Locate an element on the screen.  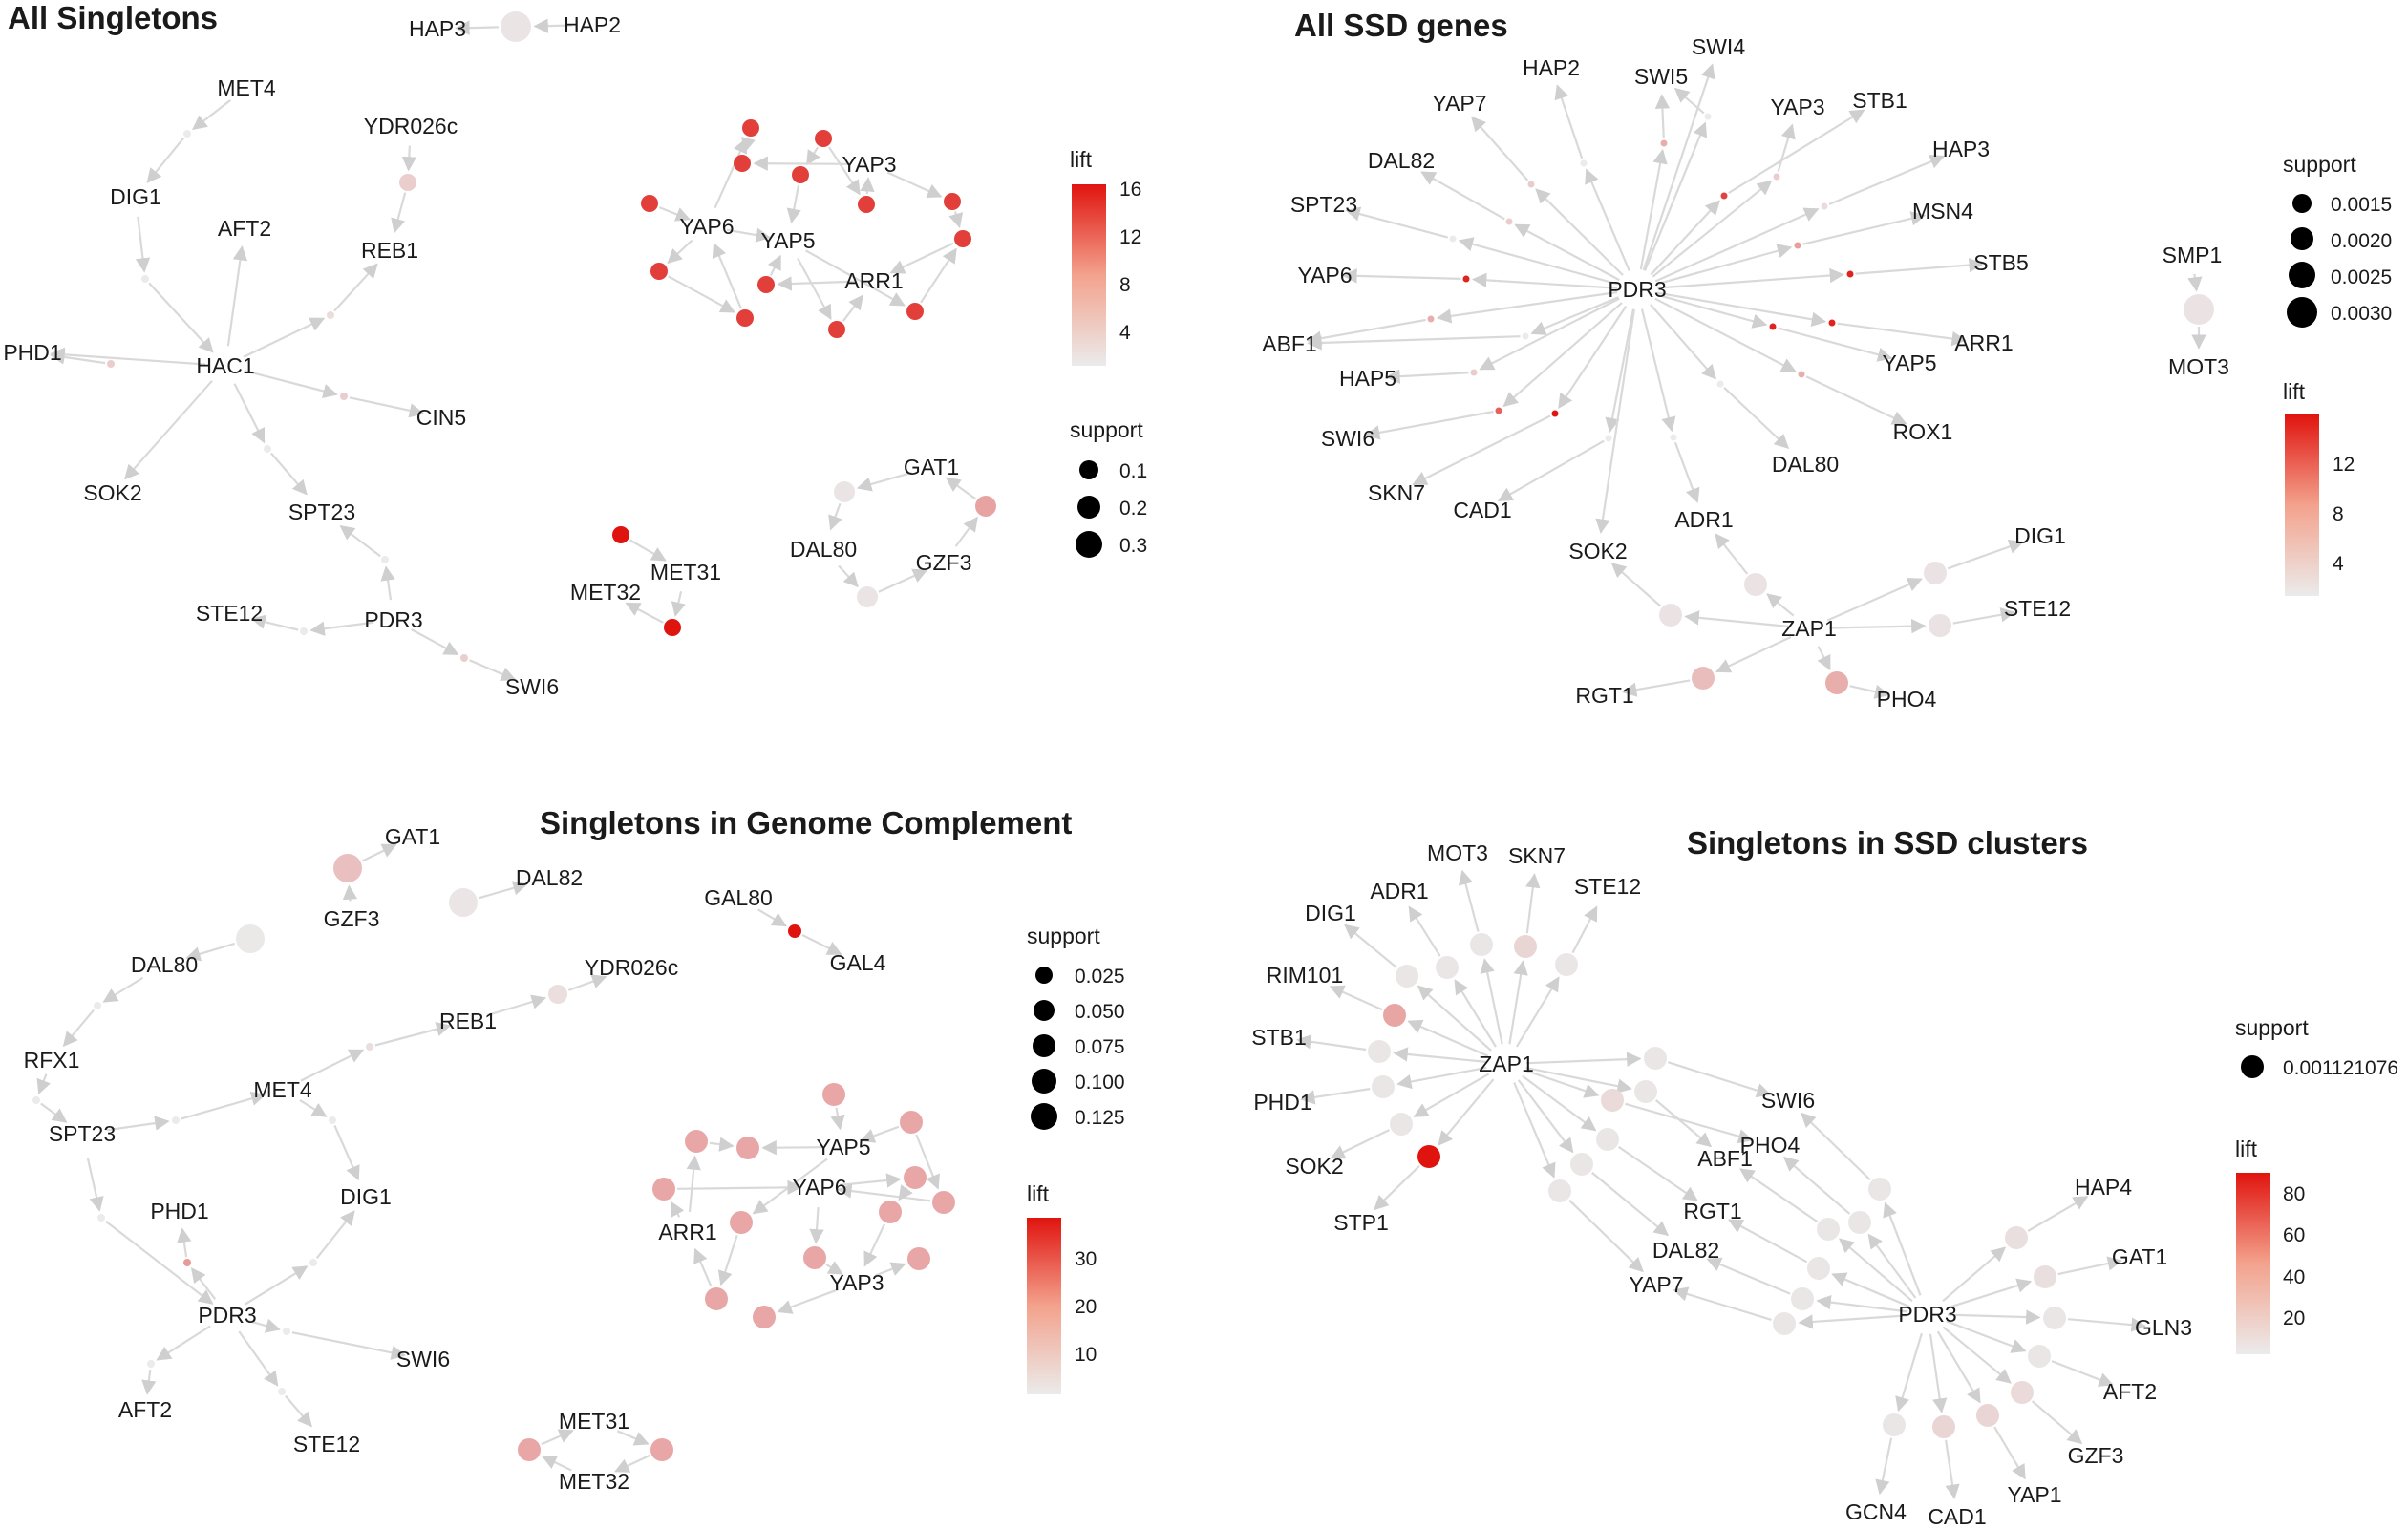
gene-label-gcn4: GCN4 is located at coordinates (1876, 1511).